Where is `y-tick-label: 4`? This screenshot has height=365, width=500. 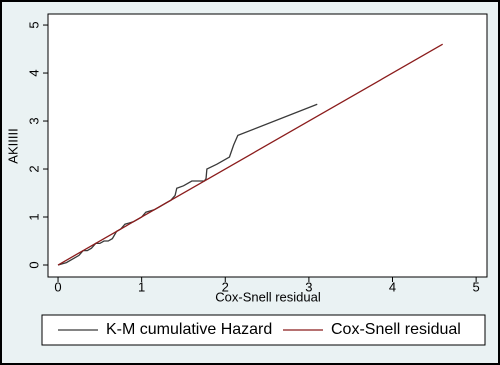
y-tick-label: 4 is located at coordinates (33, 72).